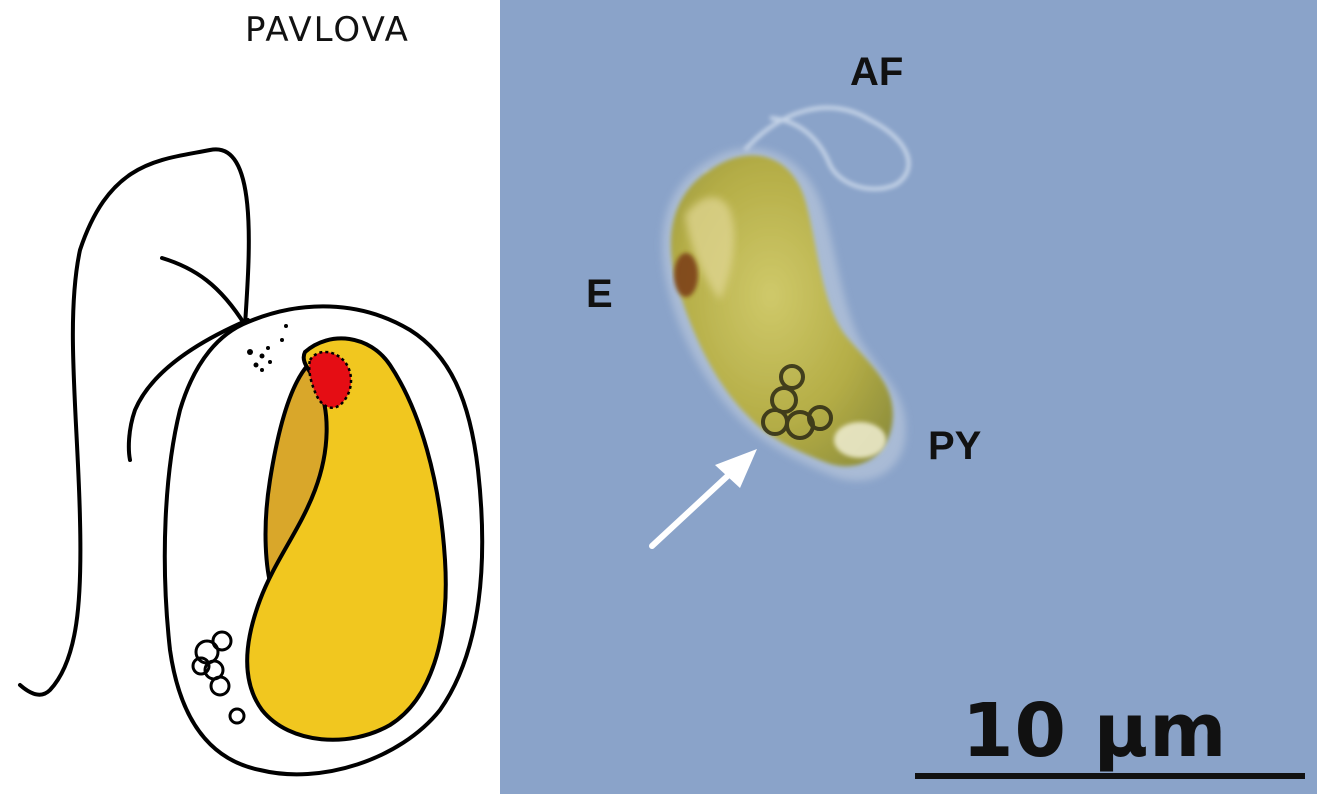 The image size is (1317, 794). Describe the element at coordinates (218, 677) in the screenshot. I see `vesicles` at that location.